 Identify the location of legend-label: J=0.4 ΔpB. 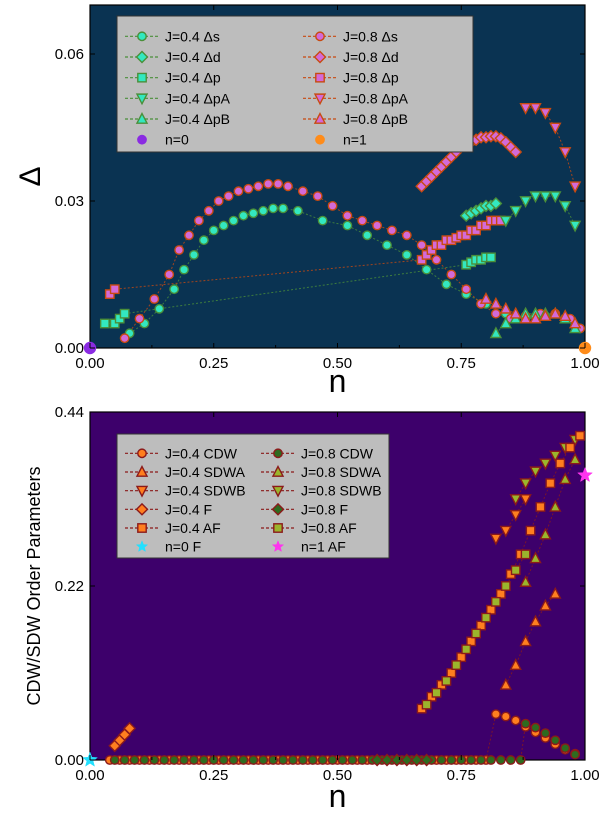
(197, 119).